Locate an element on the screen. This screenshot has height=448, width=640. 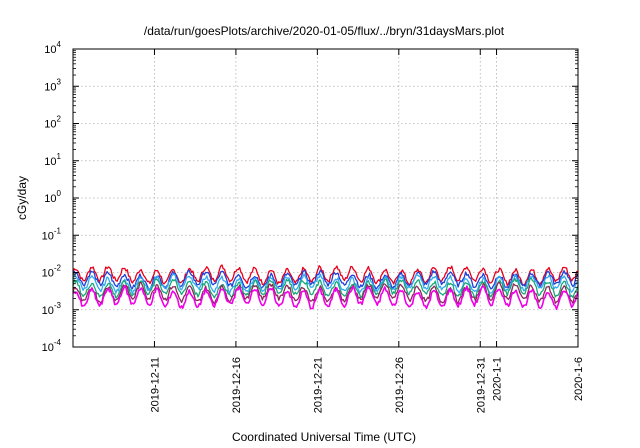
y-tick-label: 10² is located at coordinates (52, 123).